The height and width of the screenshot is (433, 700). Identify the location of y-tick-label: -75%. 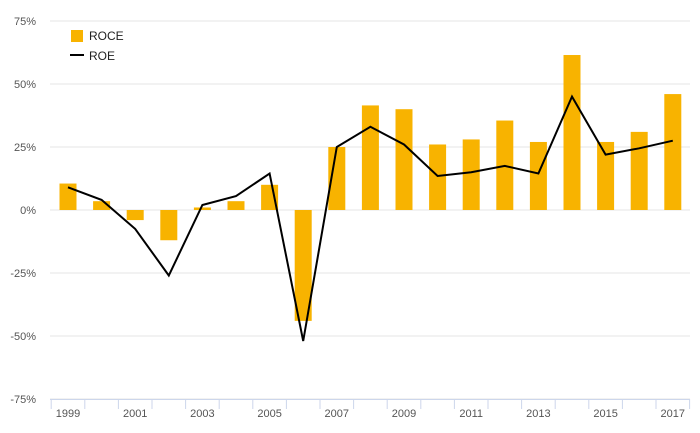
(23, 400).